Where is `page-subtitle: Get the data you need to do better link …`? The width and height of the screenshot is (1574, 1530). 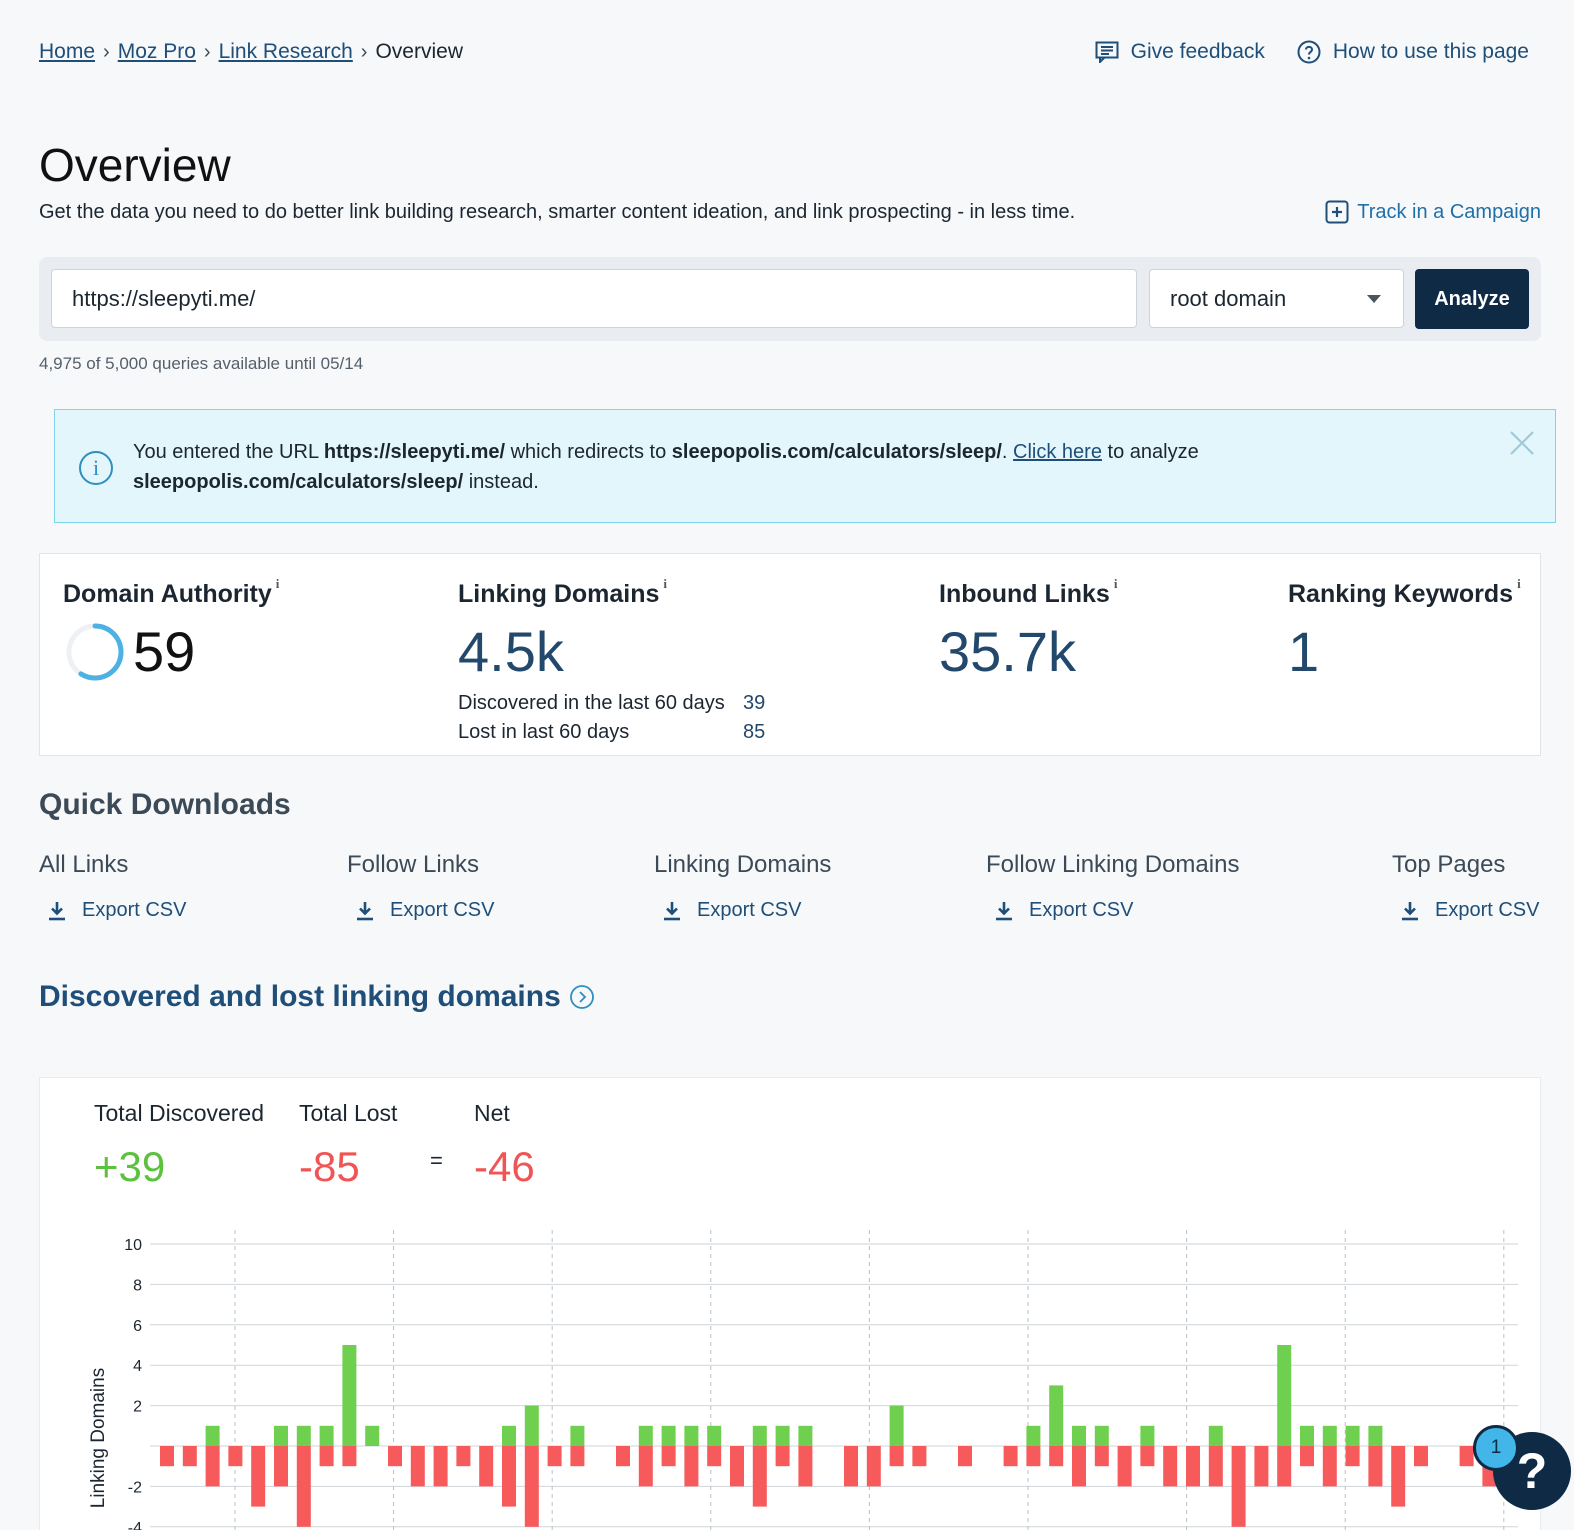 page-subtitle: Get the data you need to do better link … is located at coordinates (557, 212).